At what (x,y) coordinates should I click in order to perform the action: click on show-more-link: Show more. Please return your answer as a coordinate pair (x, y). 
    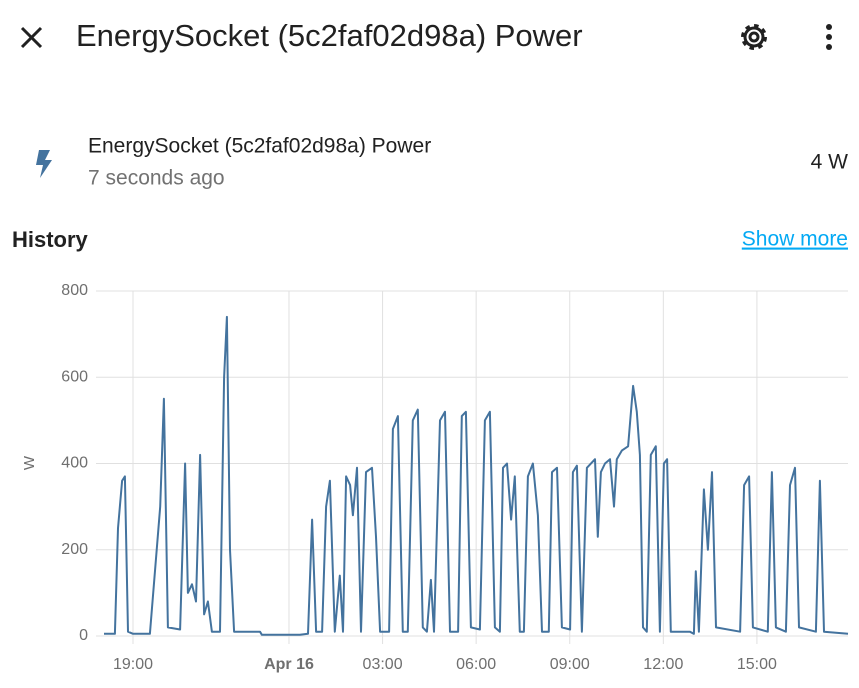
    Looking at the image, I should click on (795, 239).